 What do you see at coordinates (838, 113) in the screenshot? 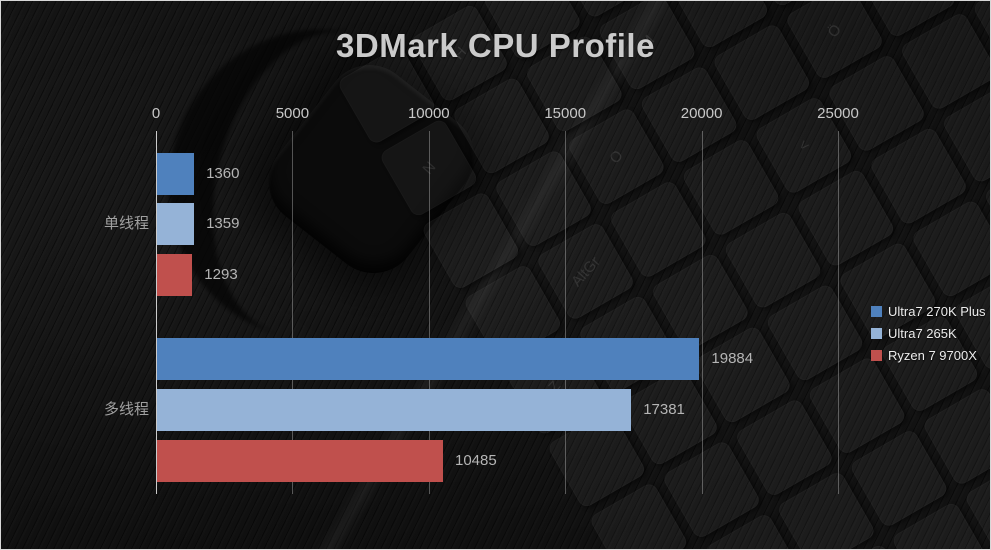
I see `x-axis-tick-label: 25000` at bounding box center [838, 113].